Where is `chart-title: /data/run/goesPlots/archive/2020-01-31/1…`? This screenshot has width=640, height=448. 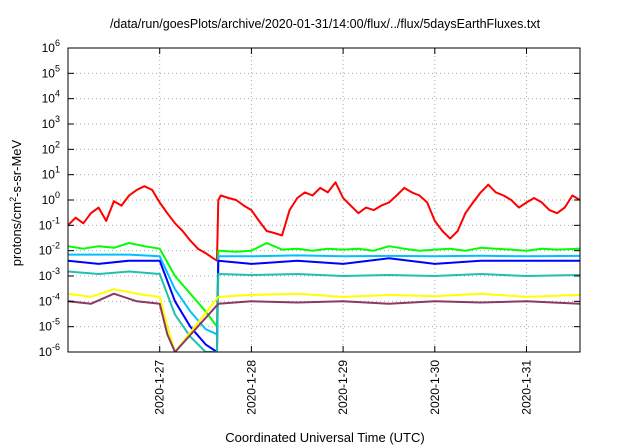
chart-title: /data/run/goesPlots/archive/2020-01-31/1… is located at coordinates (325, 24).